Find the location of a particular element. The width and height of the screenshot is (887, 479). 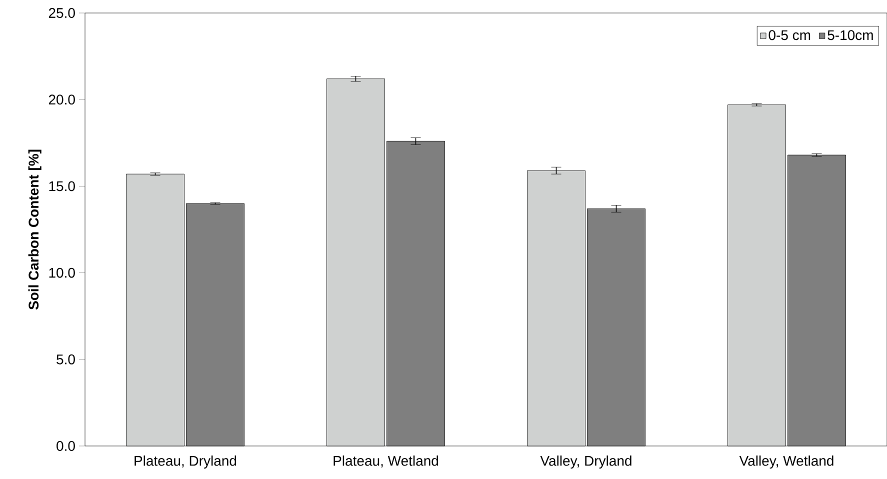

x-tick-label: Valley, Dryland is located at coordinates (586, 462).